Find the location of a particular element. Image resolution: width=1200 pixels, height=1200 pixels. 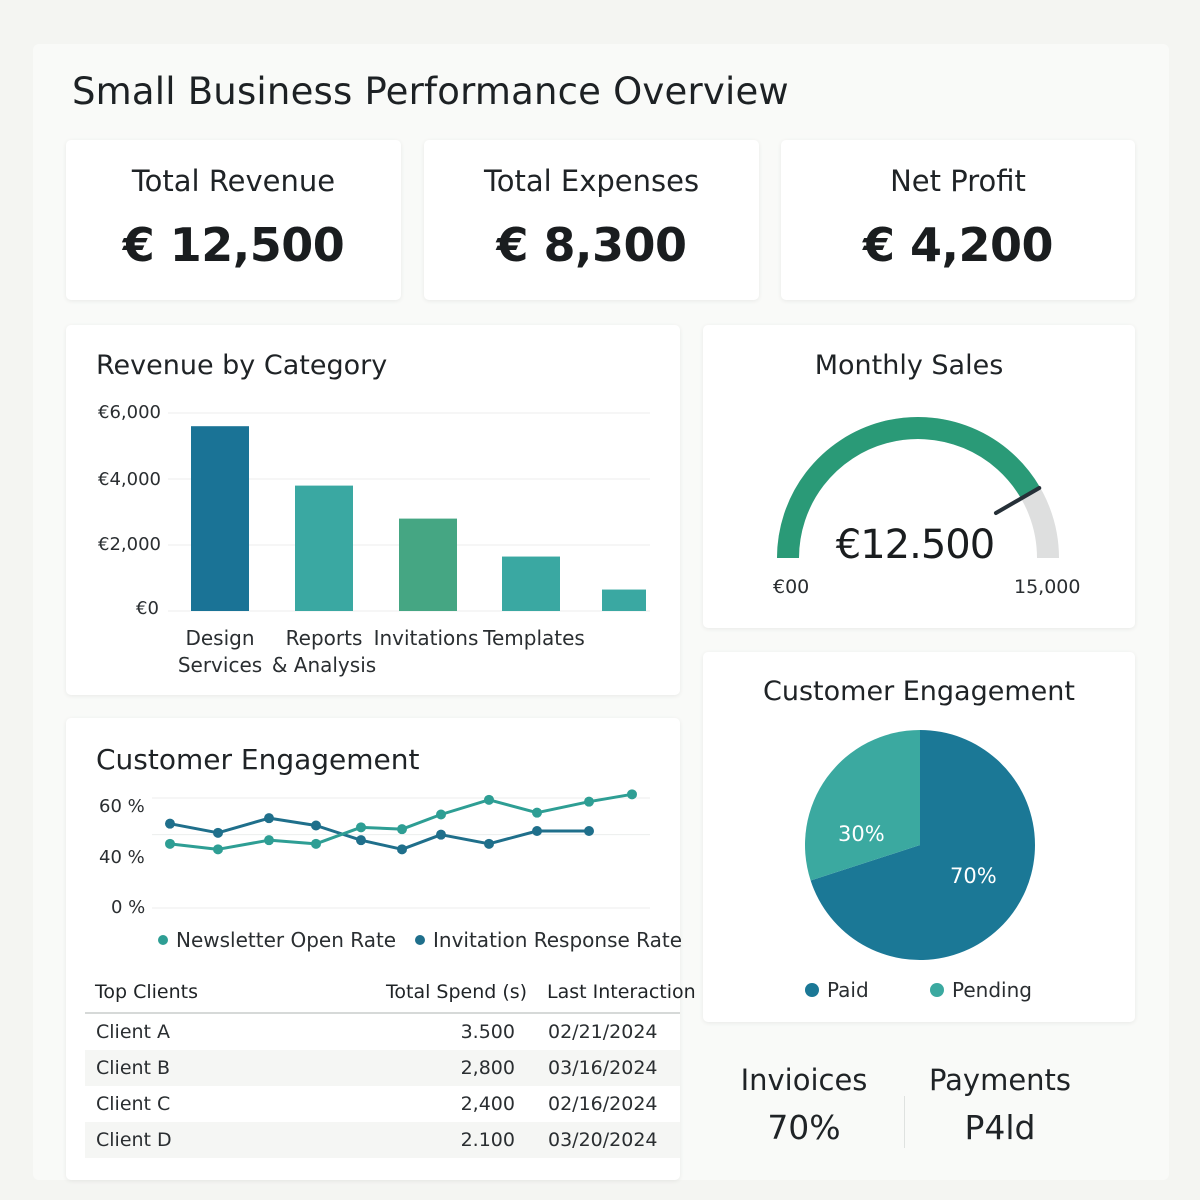

table-header-divider is located at coordinates (382, 1013).